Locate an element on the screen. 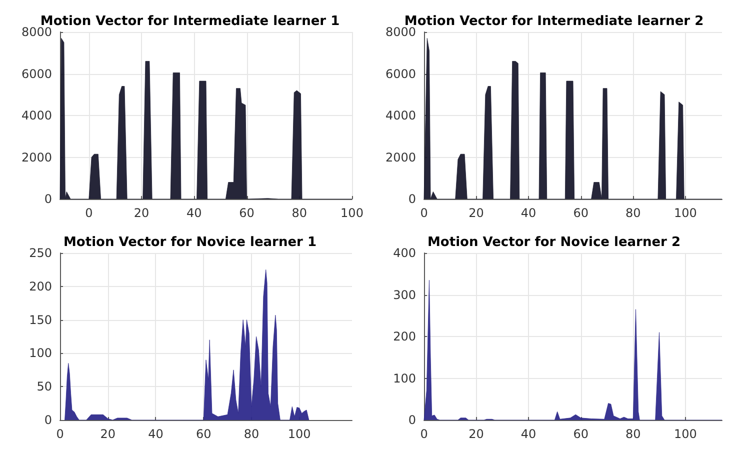 The image size is (737, 452). y-tick-label: 150 is located at coordinates (40, 319).